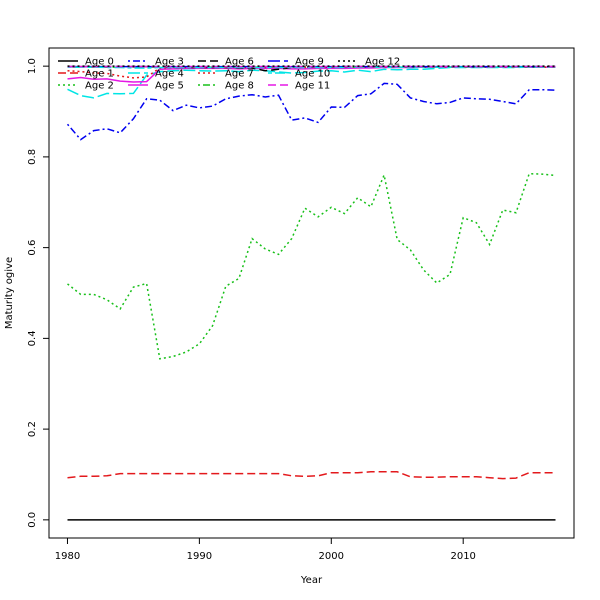  I want to click on y-tick-label: 1.0, so click(32, 66).